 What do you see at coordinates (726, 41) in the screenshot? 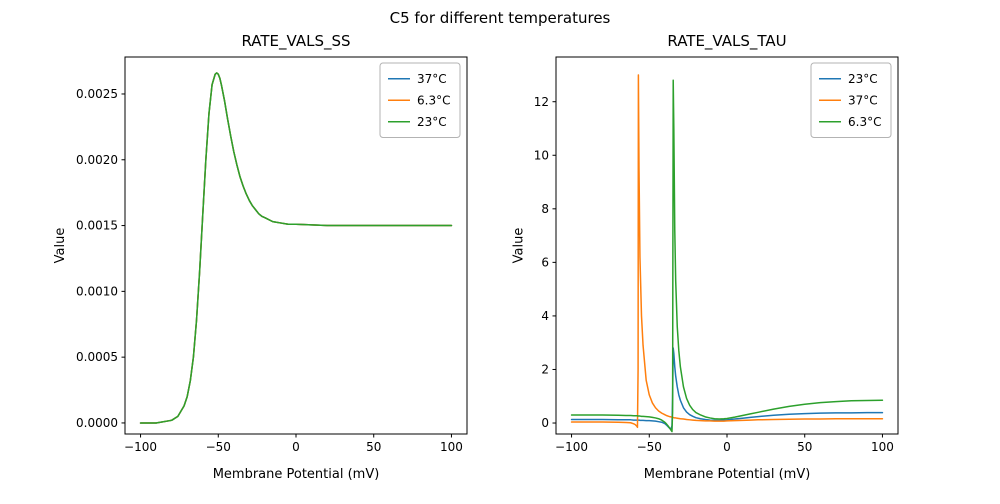
I see `subplot-title: RATE_VALS_TAU` at bounding box center [726, 41].